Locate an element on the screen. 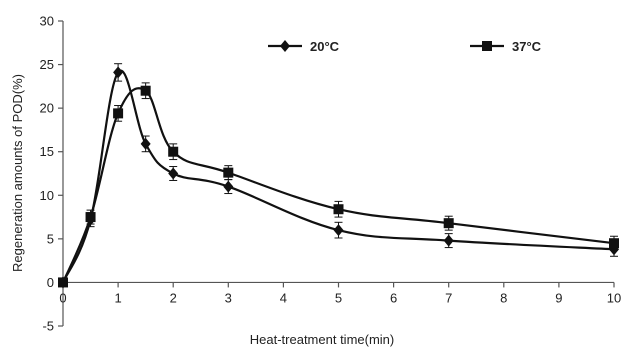 This screenshot has width=621, height=350. legend-item: 20°C is located at coordinates (304, 46).